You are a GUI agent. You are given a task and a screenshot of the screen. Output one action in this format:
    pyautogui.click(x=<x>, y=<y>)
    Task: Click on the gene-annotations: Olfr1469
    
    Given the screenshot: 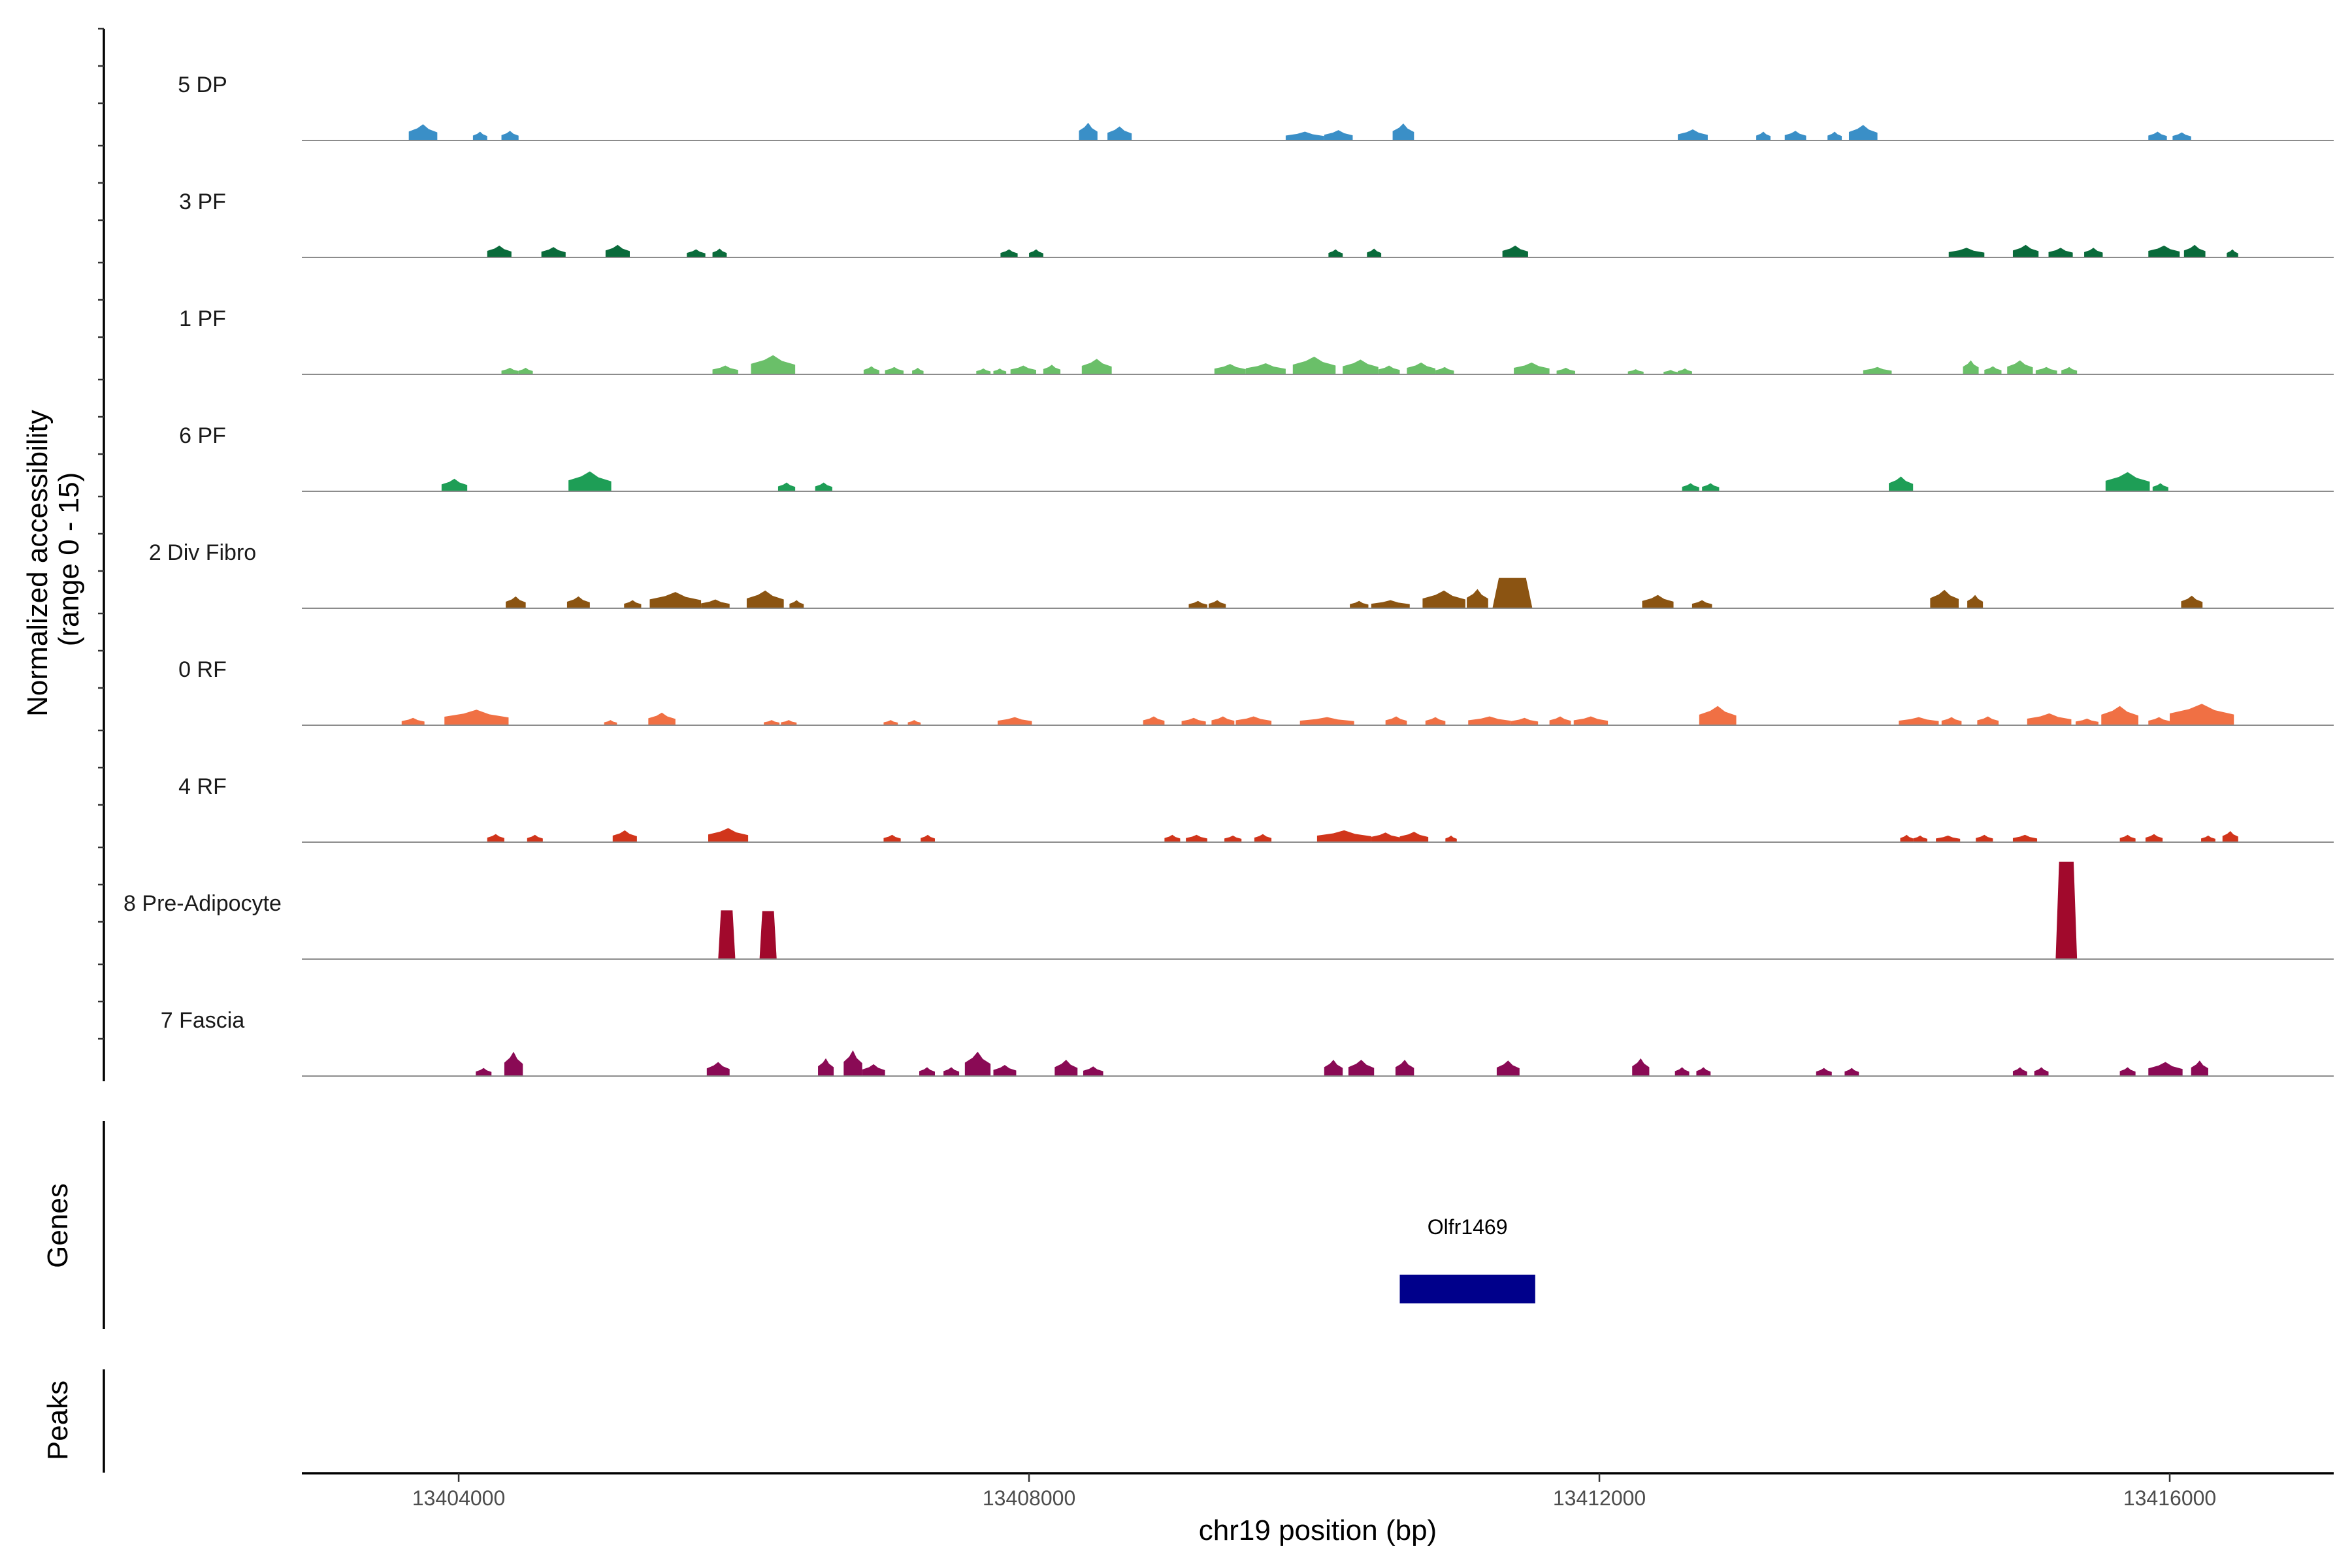 What is the action you would take?
    pyautogui.click(x=1467, y=1259)
    